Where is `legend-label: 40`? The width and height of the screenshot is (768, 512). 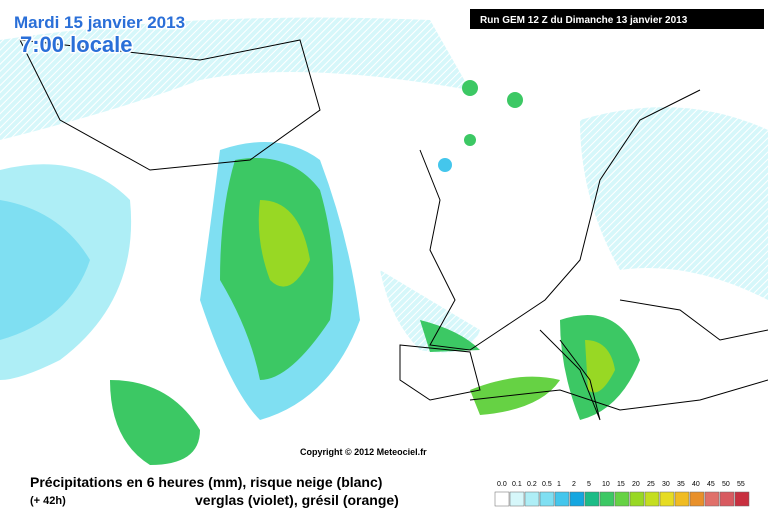 legend-label: 40 is located at coordinates (696, 484).